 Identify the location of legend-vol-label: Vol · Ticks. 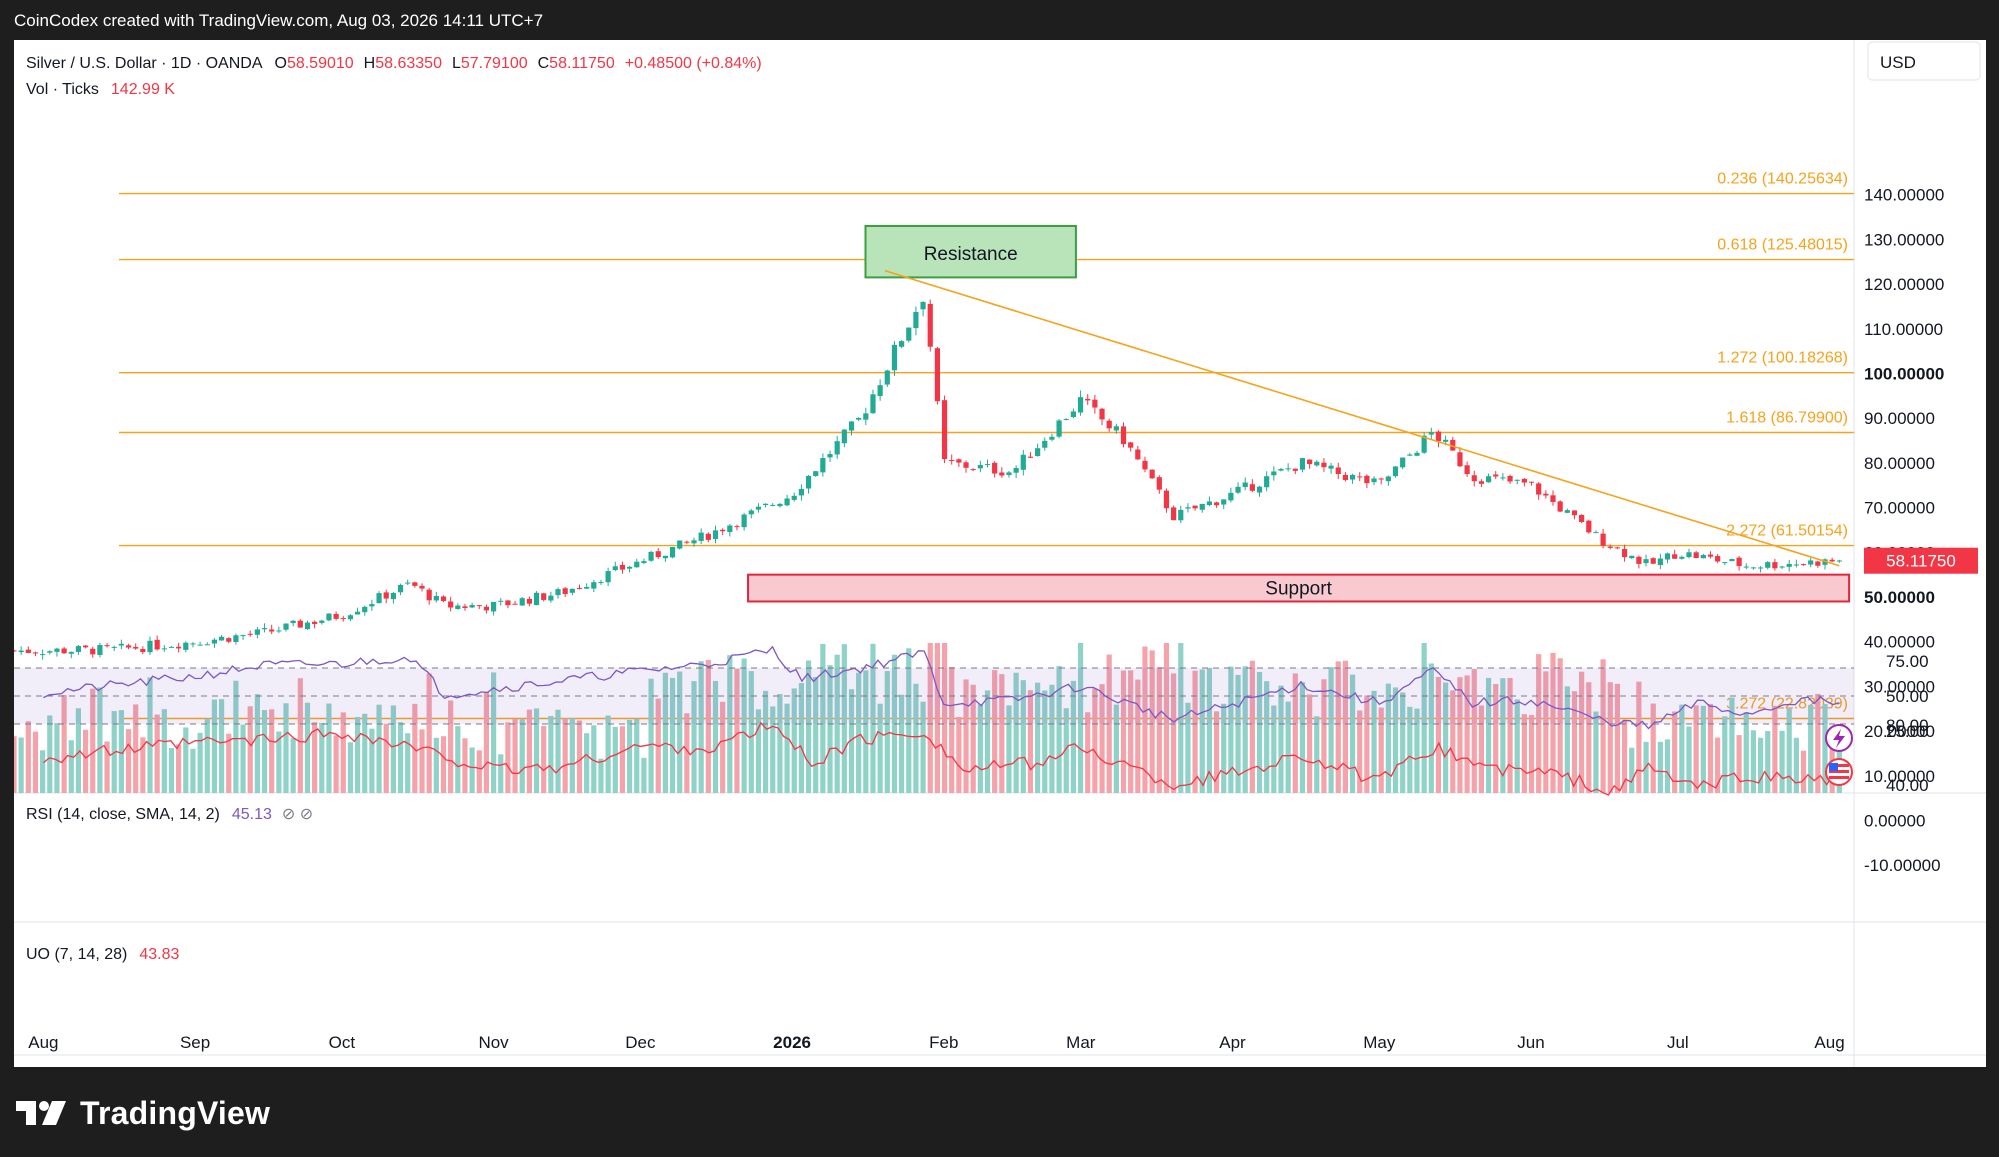
(62, 89).